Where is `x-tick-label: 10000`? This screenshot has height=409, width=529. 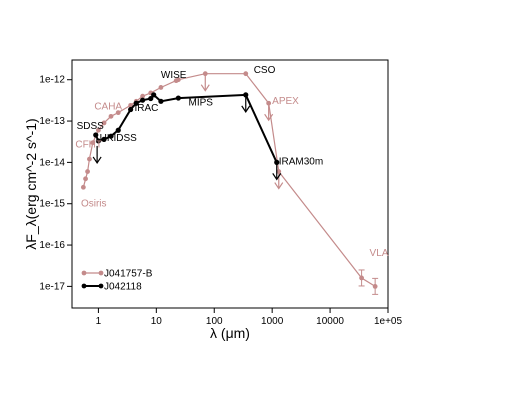 x-tick-label: 10000 is located at coordinates (330, 321).